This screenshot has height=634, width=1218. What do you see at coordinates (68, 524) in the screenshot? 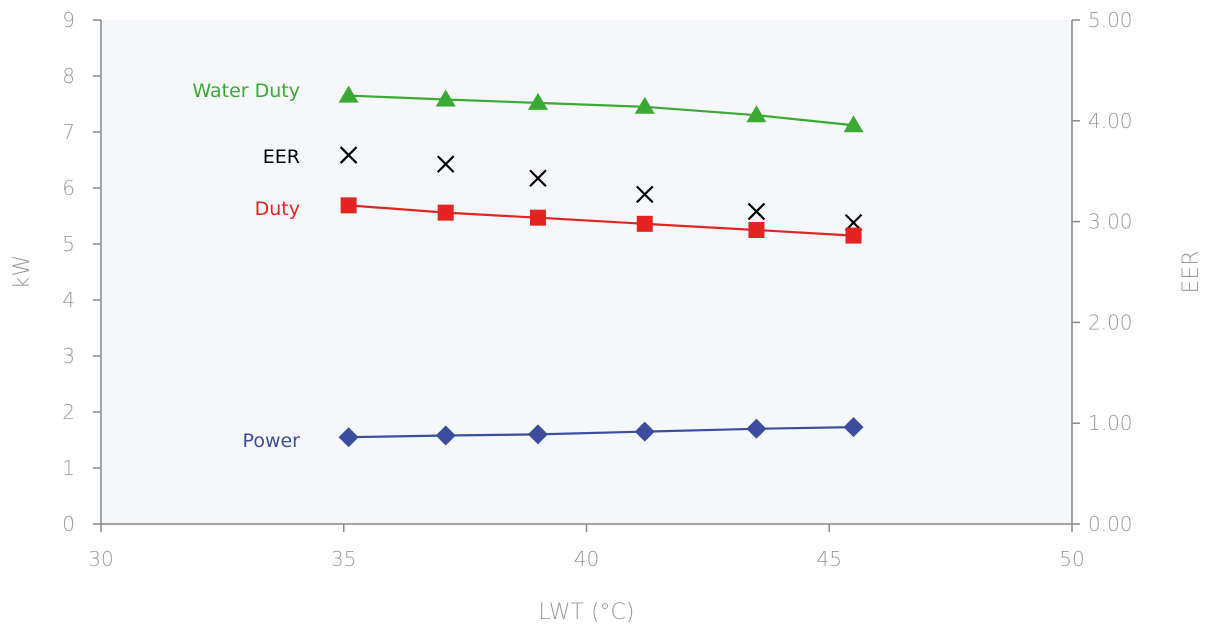
I see `y-tick-label: 0` at bounding box center [68, 524].